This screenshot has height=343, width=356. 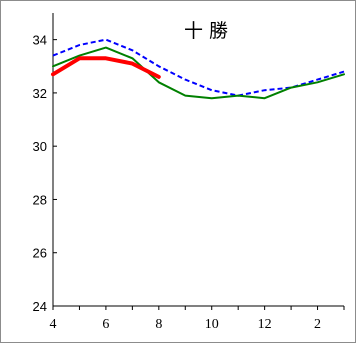 I want to click on y-tick-label: 26, so click(x=40, y=253).